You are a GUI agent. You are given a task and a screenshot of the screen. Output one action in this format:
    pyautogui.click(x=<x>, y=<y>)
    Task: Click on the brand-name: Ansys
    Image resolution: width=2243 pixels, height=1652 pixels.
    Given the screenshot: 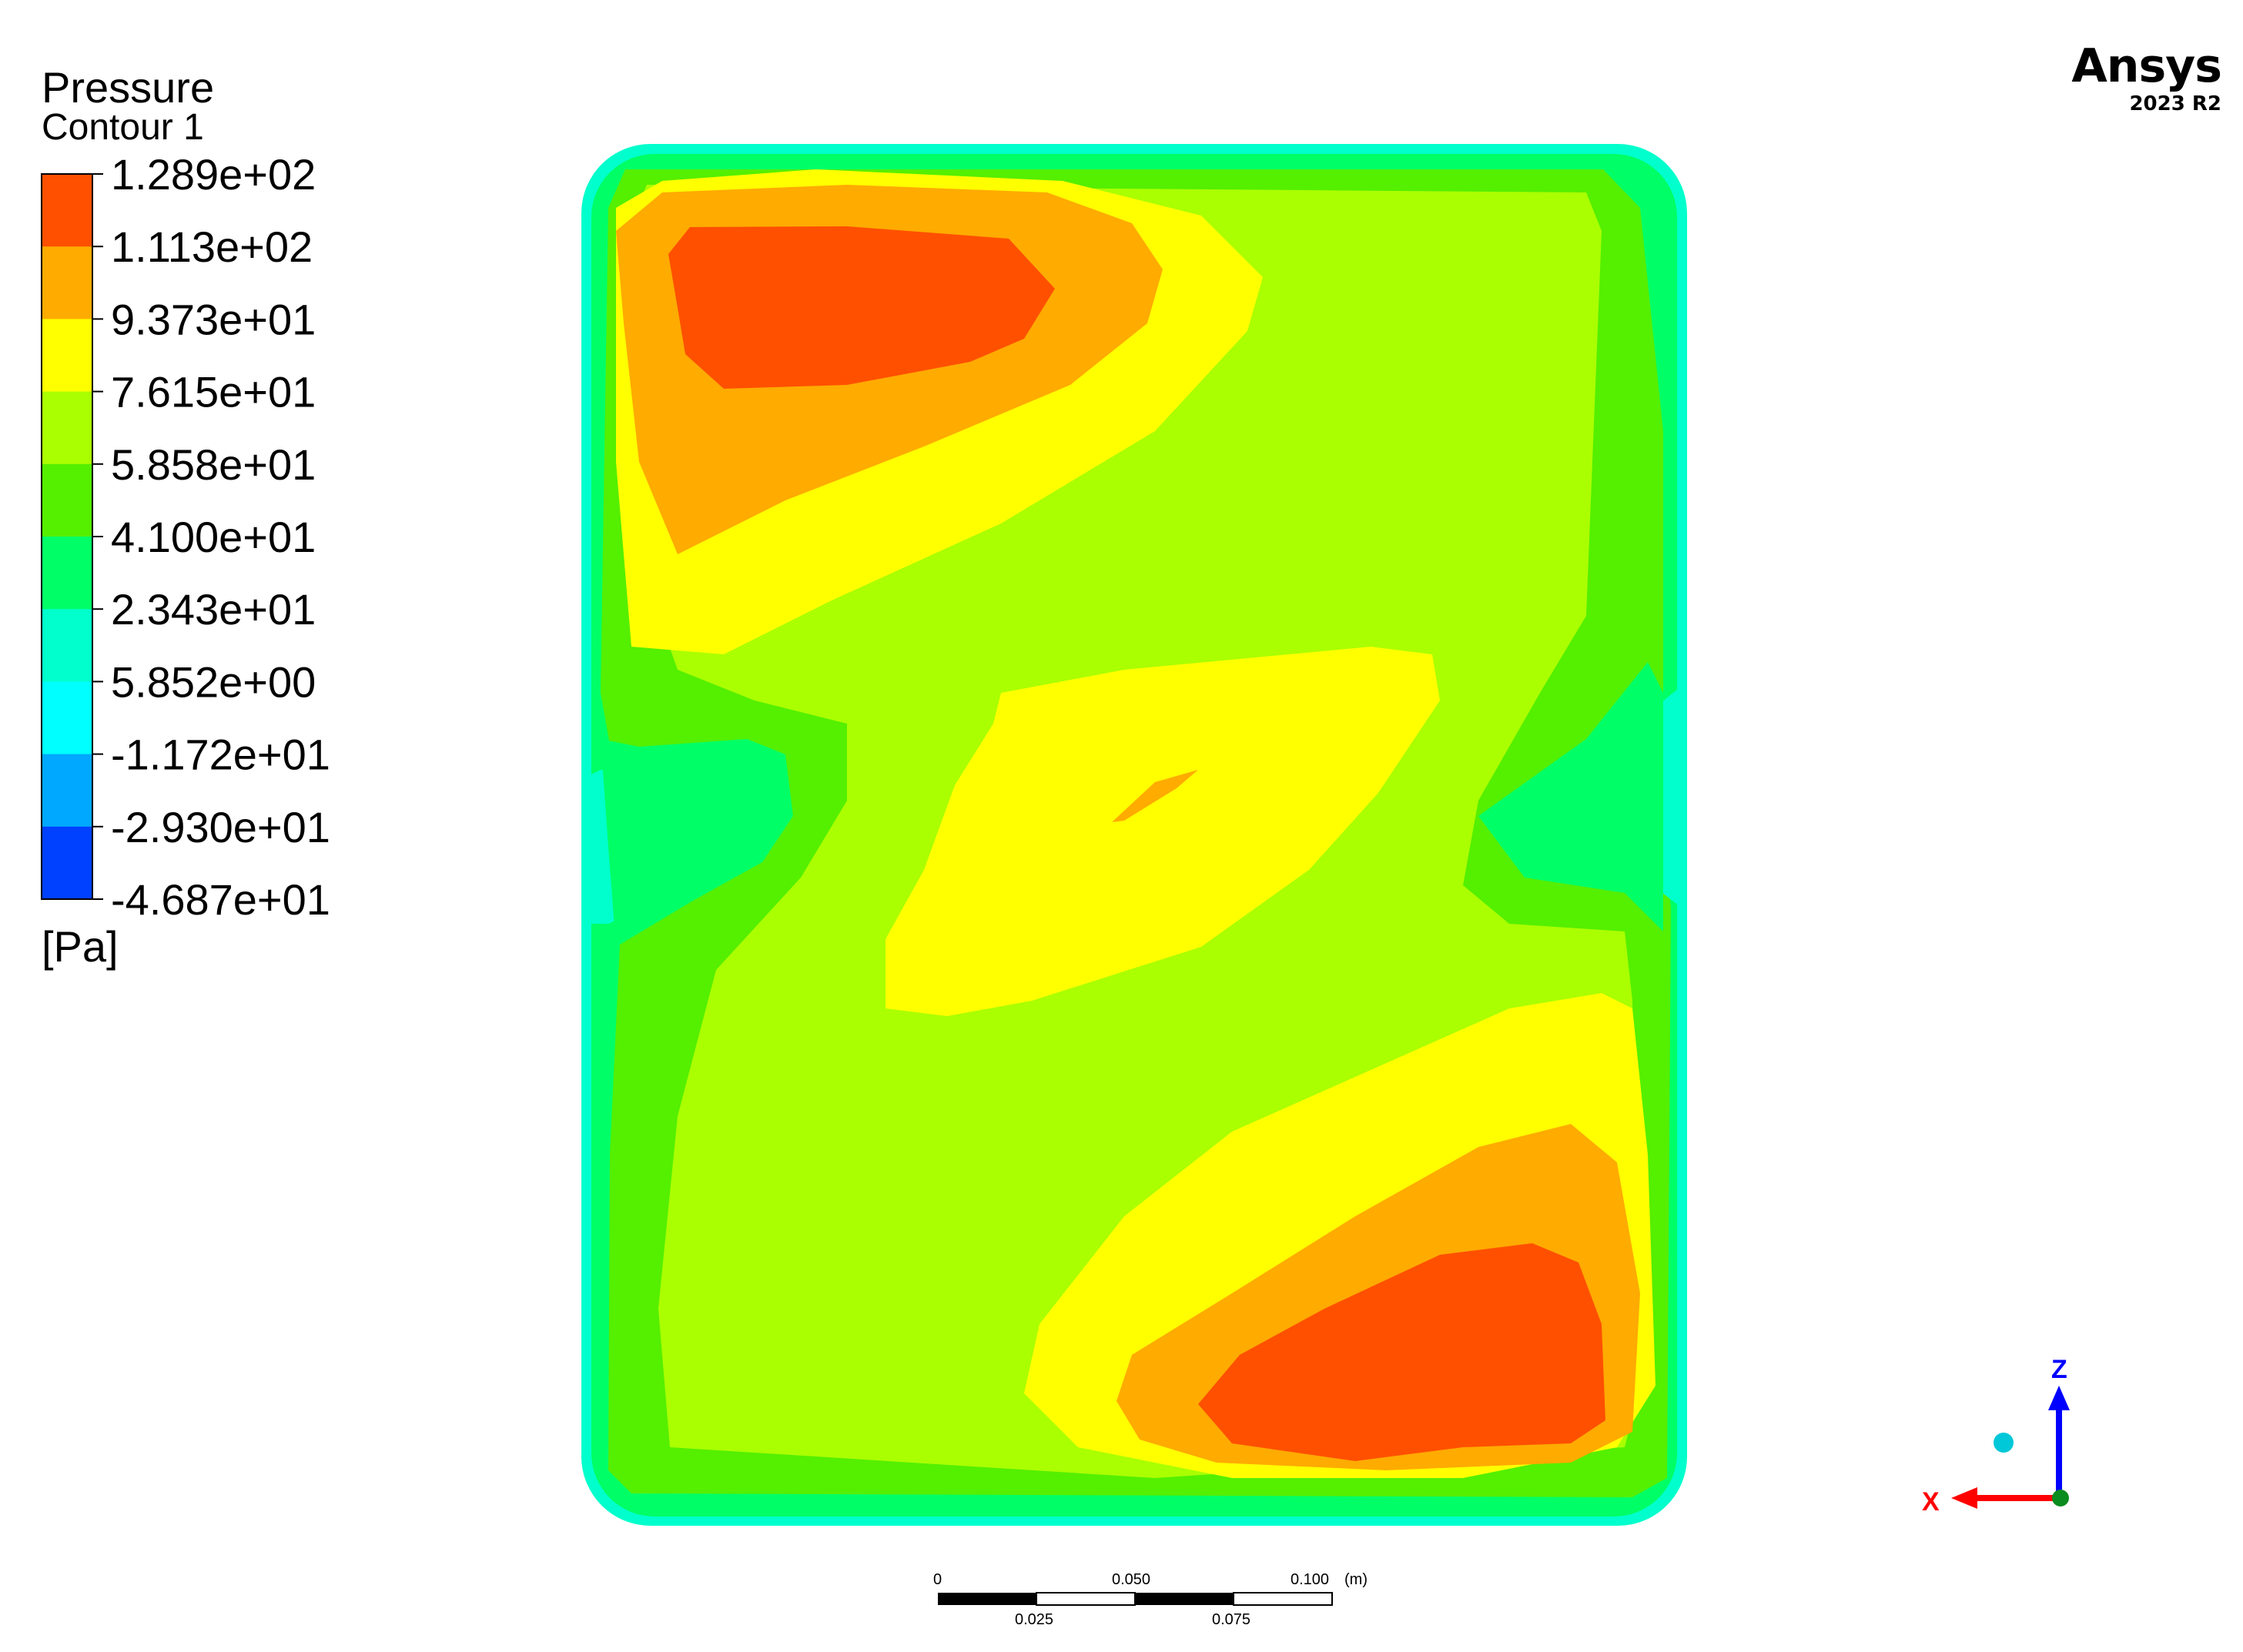 What is the action you would take?
    pyautogui.click(x=2146, y=66)
    